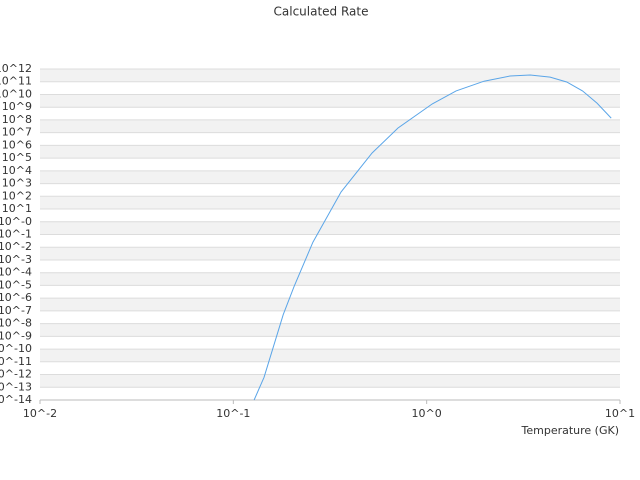 The width and height of the screenshot is (640, 480). Describe the element at coordinates (16, 259) in the screenshot. I see `y-tick-label: 10^-3` at that location.